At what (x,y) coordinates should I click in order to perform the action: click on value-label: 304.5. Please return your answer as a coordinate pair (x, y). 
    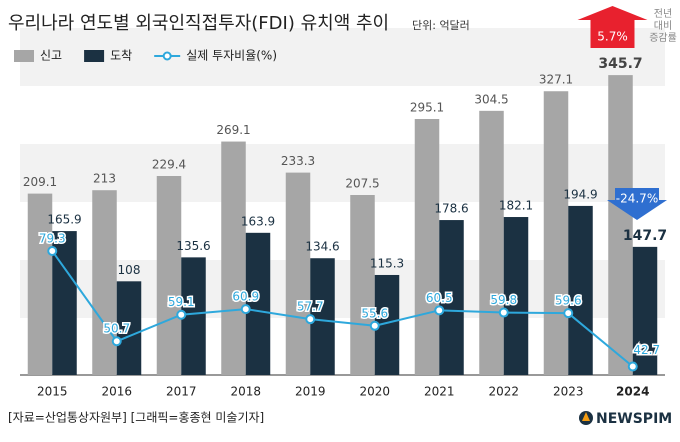
    Looking at the image, I should click on (491, 99).